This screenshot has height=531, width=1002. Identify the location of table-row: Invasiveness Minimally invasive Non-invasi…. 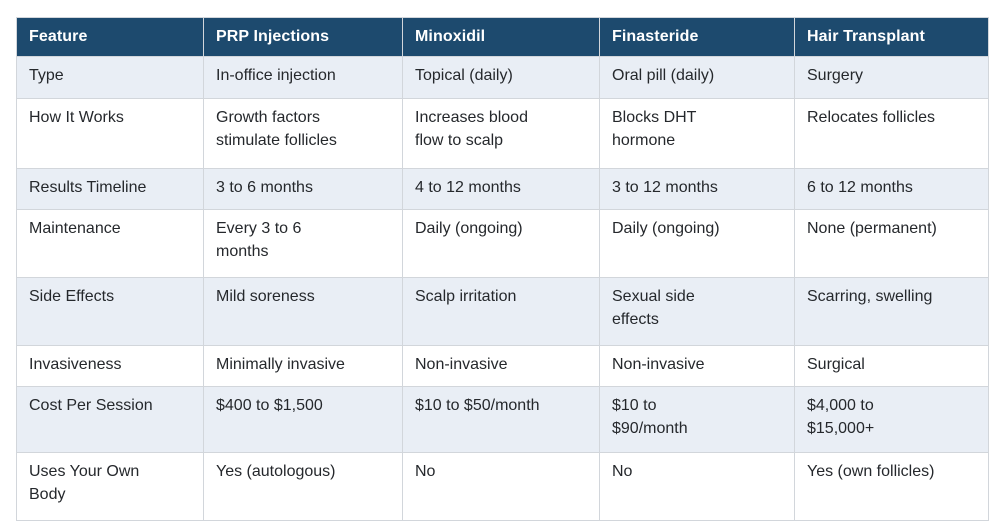
(502, 366).